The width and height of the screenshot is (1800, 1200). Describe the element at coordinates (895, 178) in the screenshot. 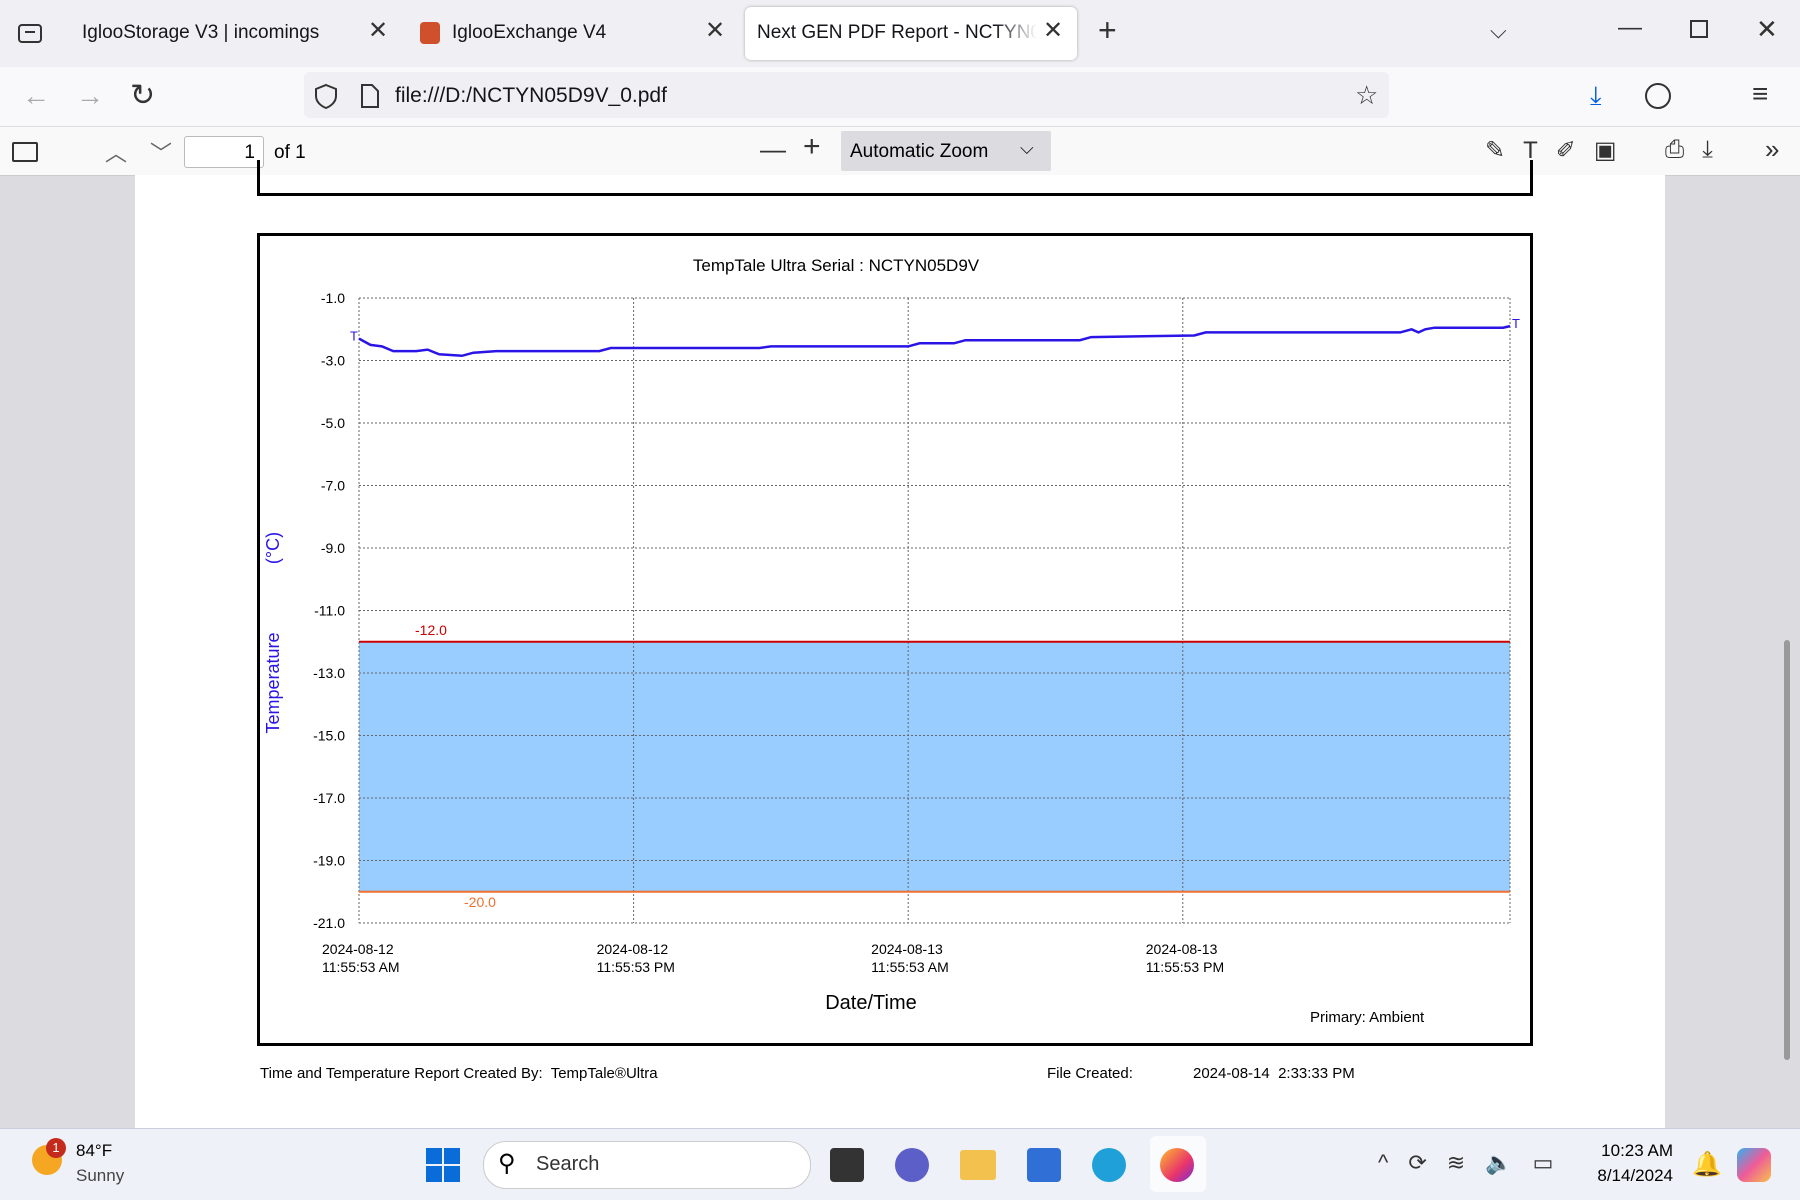

I see `previous-box` at that location.